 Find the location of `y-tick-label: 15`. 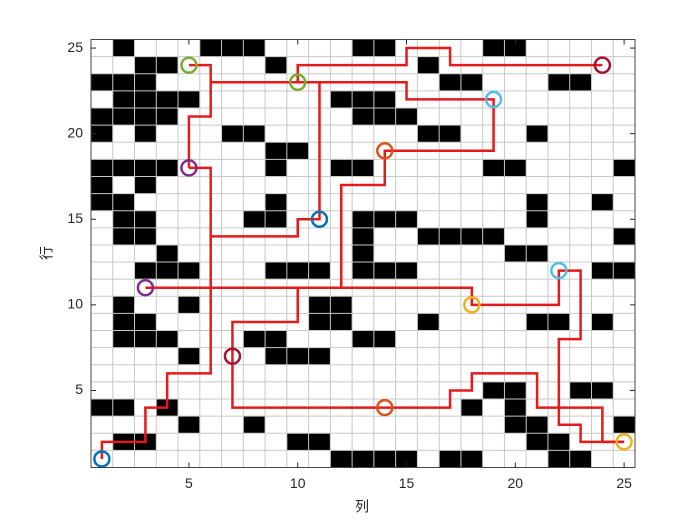

y-tick-label: 15 is located at coordinates (75, 218).